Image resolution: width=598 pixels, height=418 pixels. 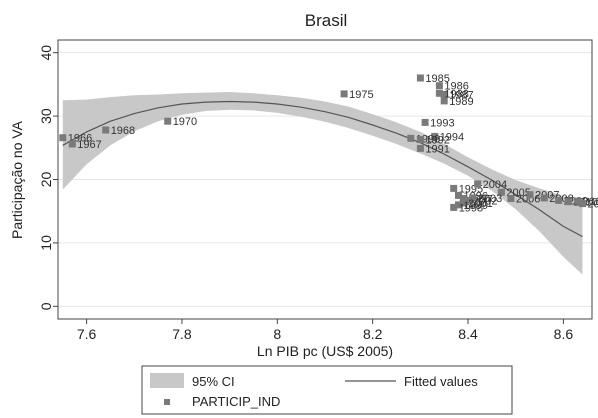 I want to click on point-label: 1975, so click(x=361, y=95).